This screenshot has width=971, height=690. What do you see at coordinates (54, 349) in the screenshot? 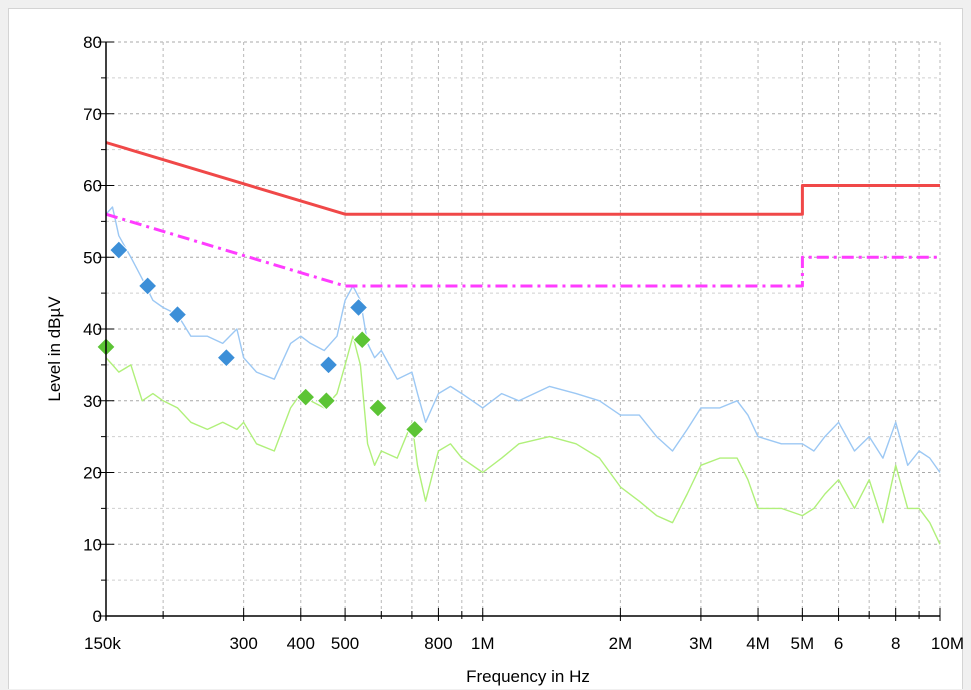
I see `y-axis-title: Level in dBµV` at bounding box center [54, 349].